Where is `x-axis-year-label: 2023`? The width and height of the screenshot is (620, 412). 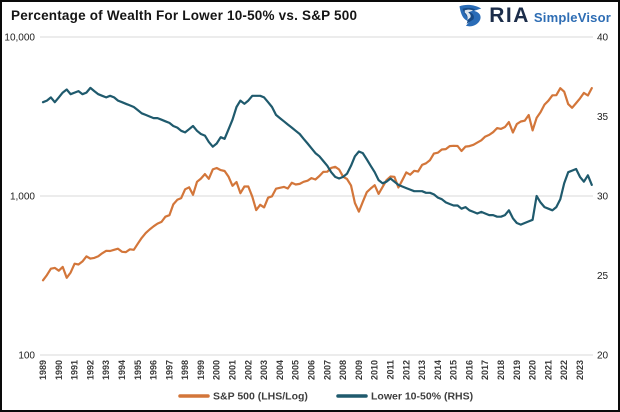
x-axis-year-label: 2023 is located at coordinates (580, 370).